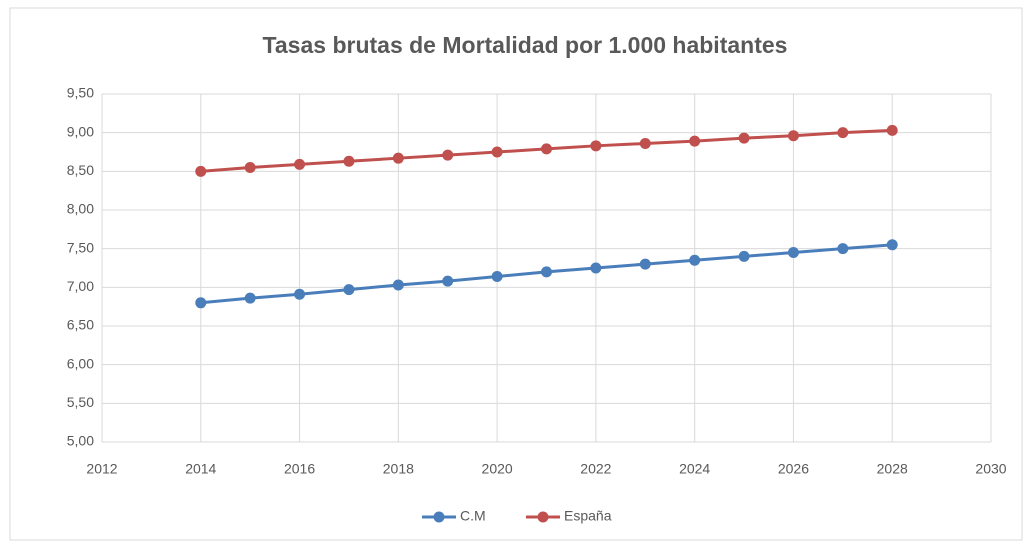  What do you see at coordinates (80, 93) in the screenshot?
I see `y-tick-label: 9,50` at bounding box center [80, 93].